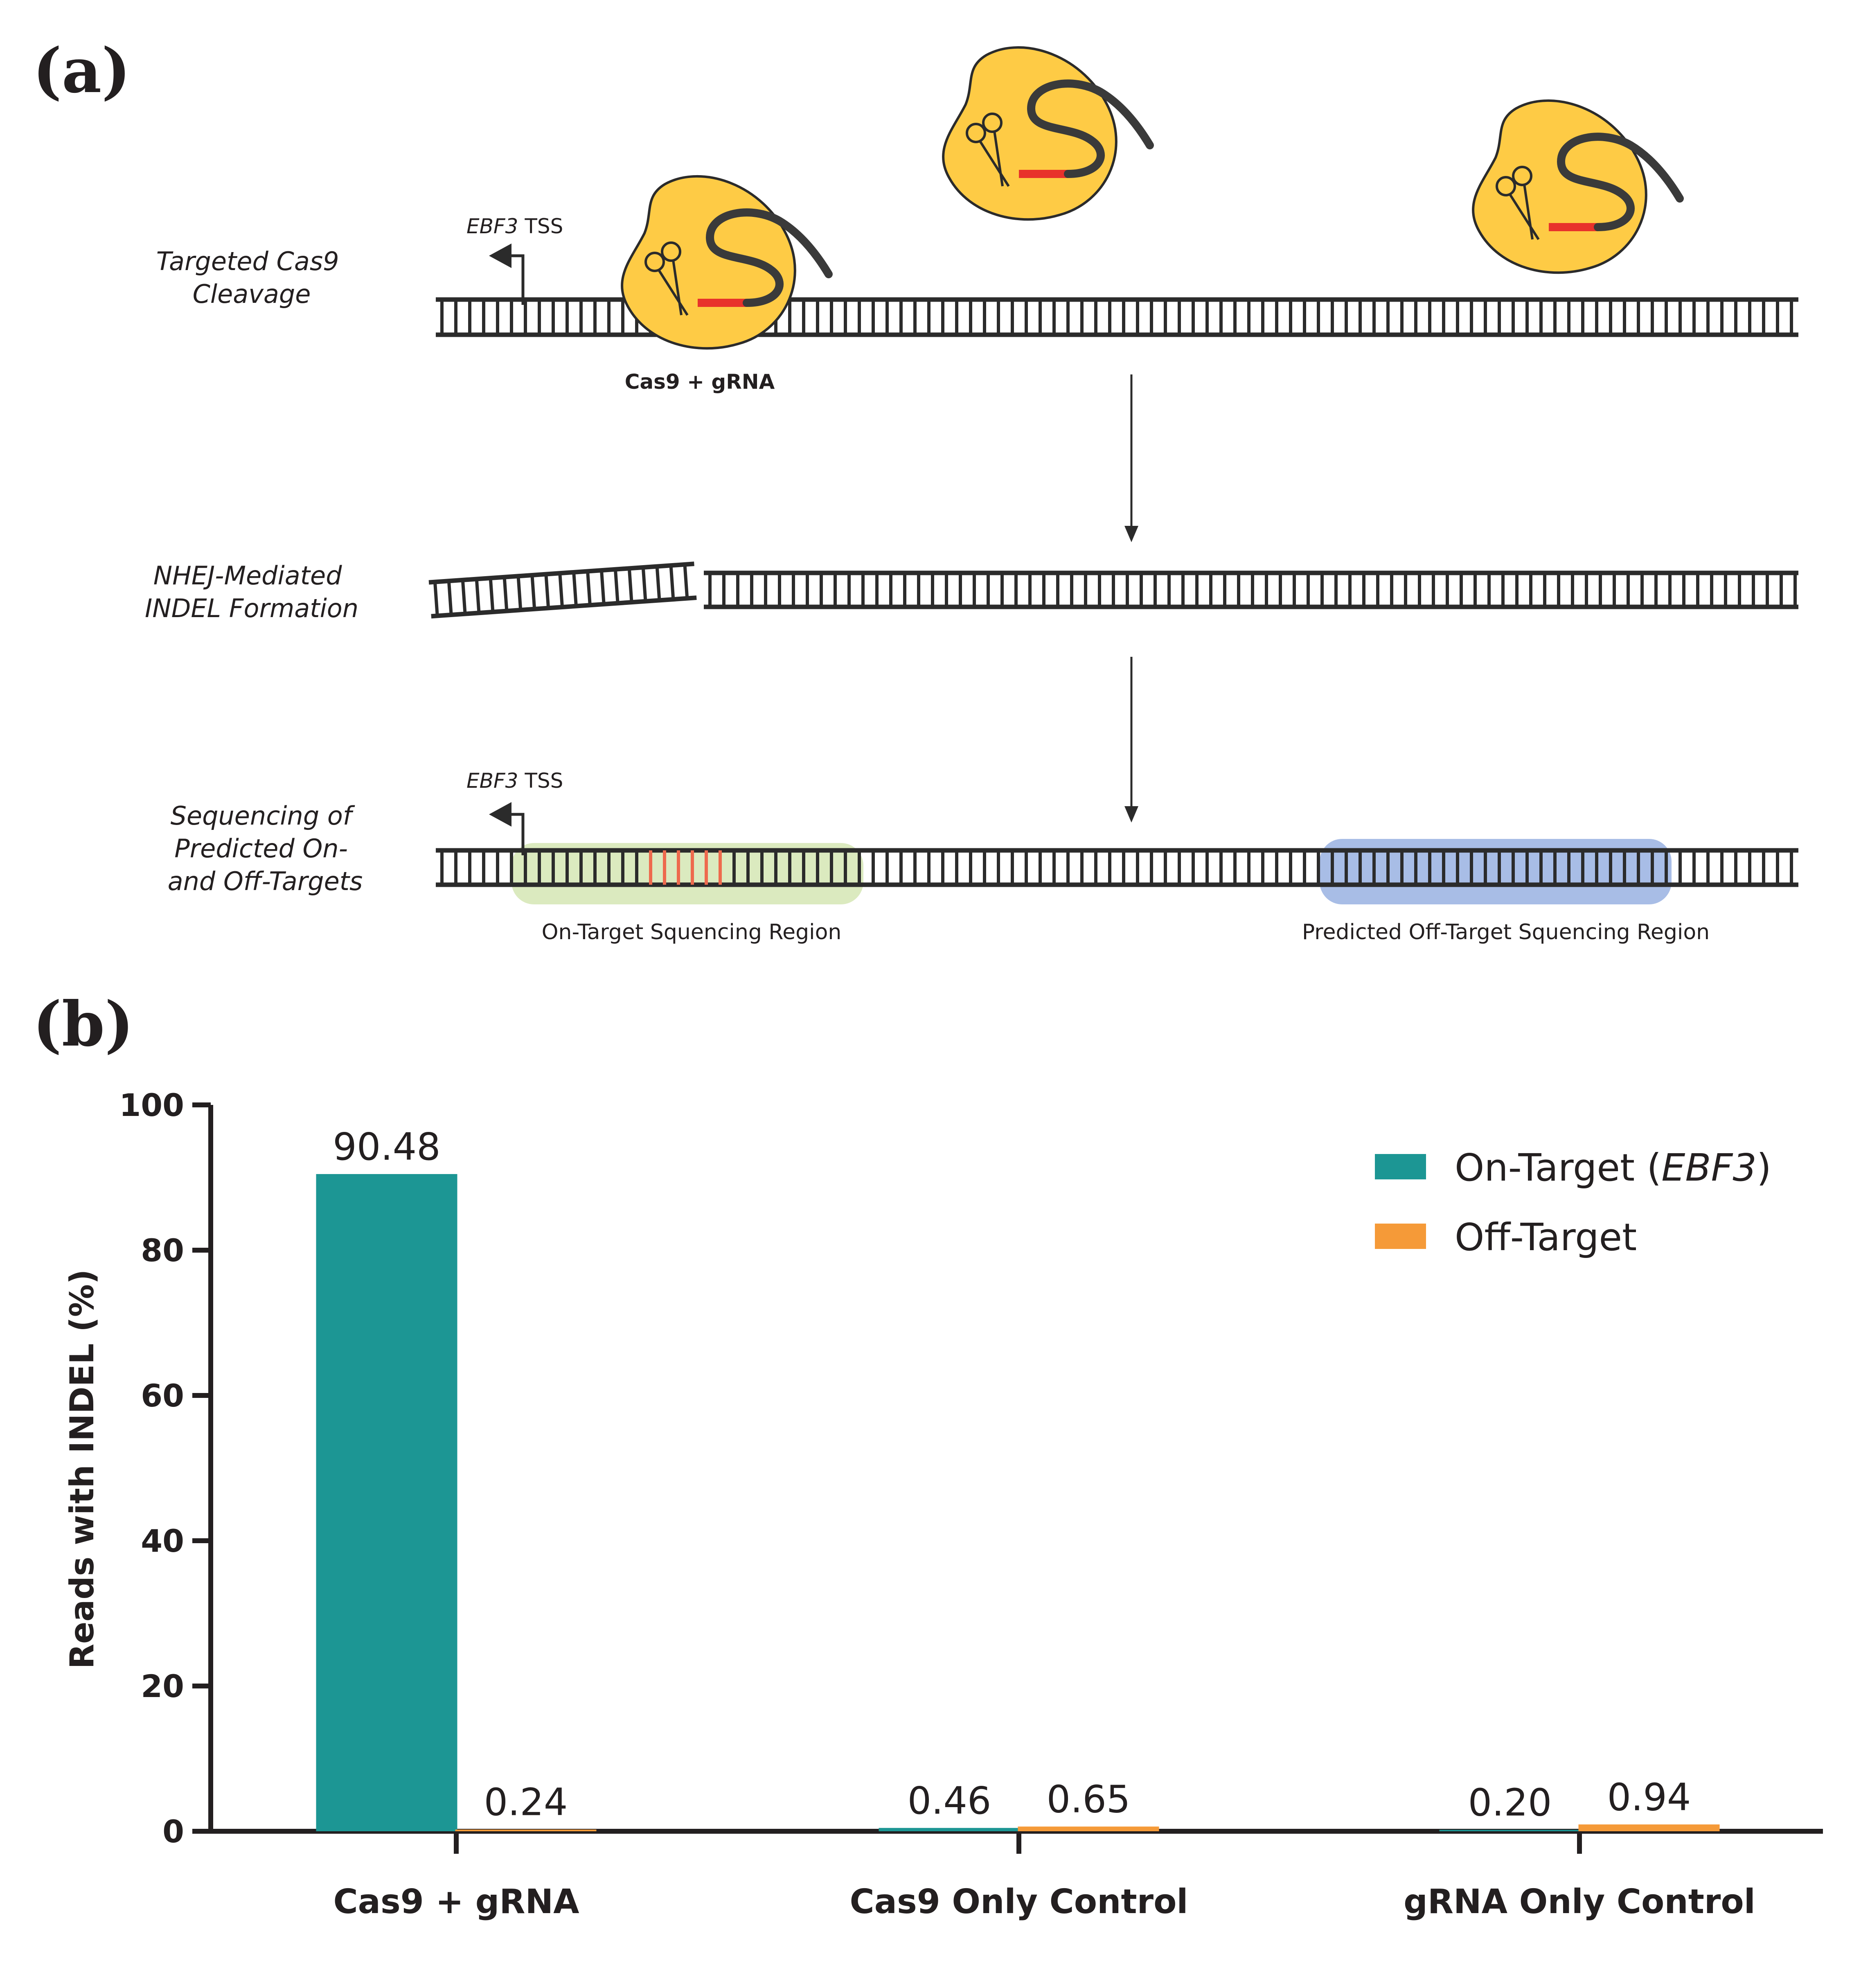  What do you see at coordinates (1089, 1799) in the screenshot?
I see `data-label: 0.65` at bounding box center [1089, 1799].